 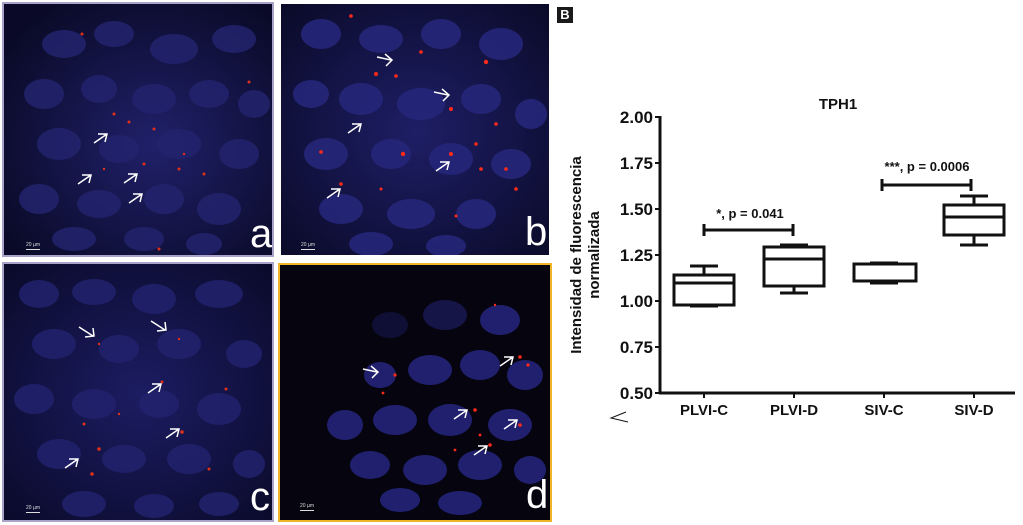 What do you see at coordinates (636, 117) in the screenshot?
I see `svg-text: 2.00` at bounding box center [636, 117].